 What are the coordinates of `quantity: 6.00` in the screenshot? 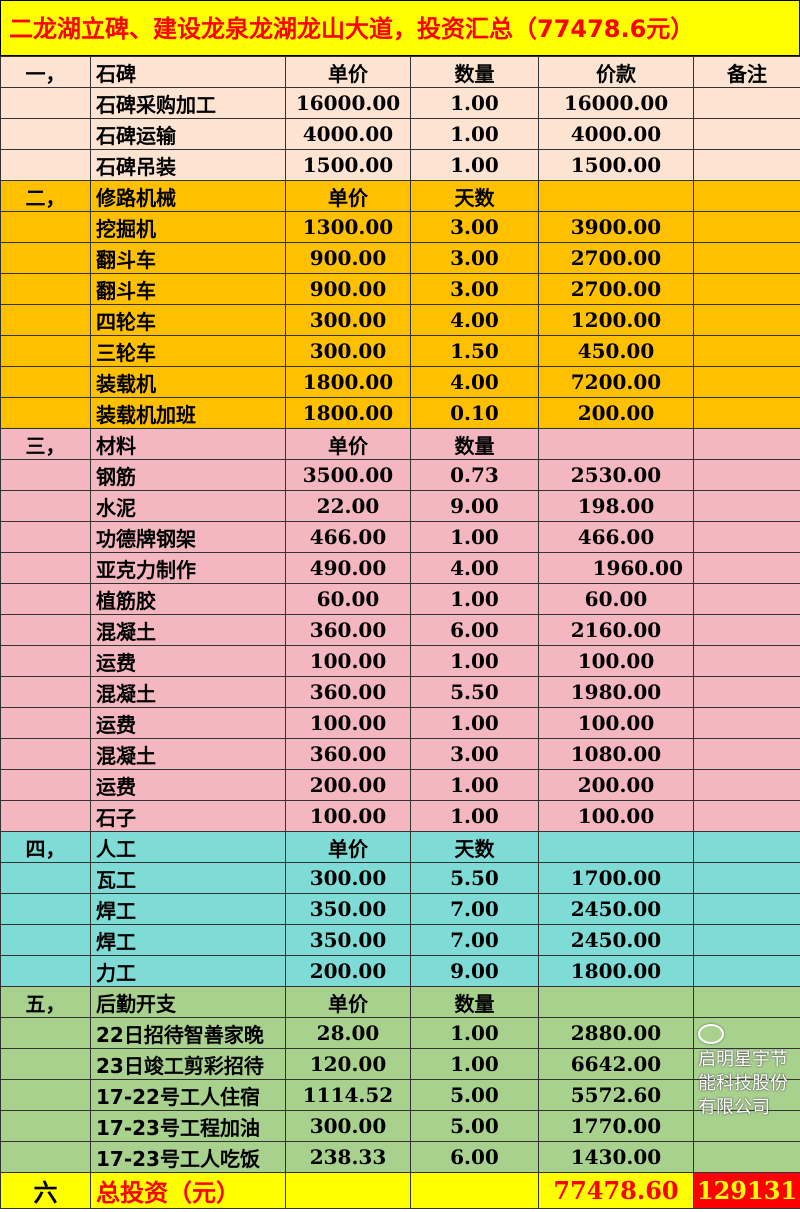 It's located at (474, 630).